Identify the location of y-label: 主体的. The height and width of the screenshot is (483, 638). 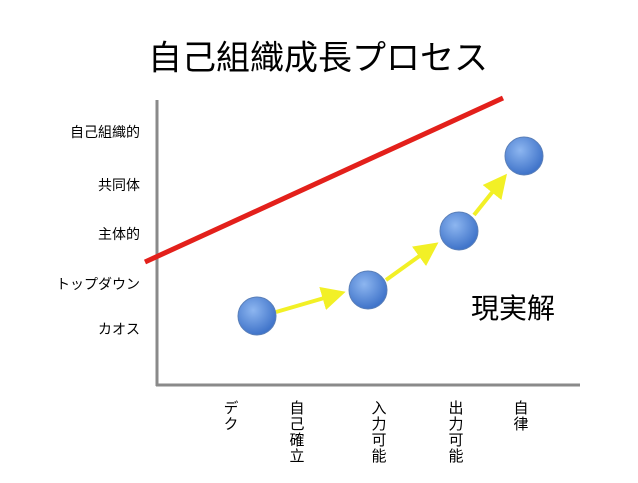
(119, 235).